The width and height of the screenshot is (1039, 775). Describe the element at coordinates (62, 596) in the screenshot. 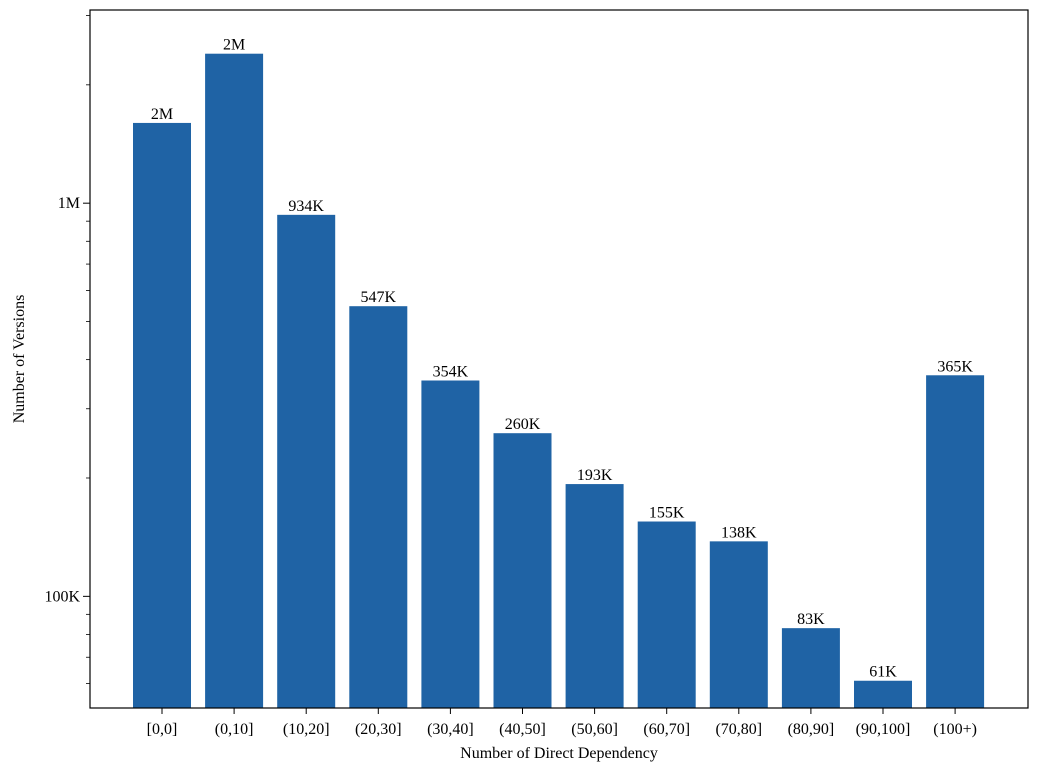

I see `y-tick-label: 100K` at that location.